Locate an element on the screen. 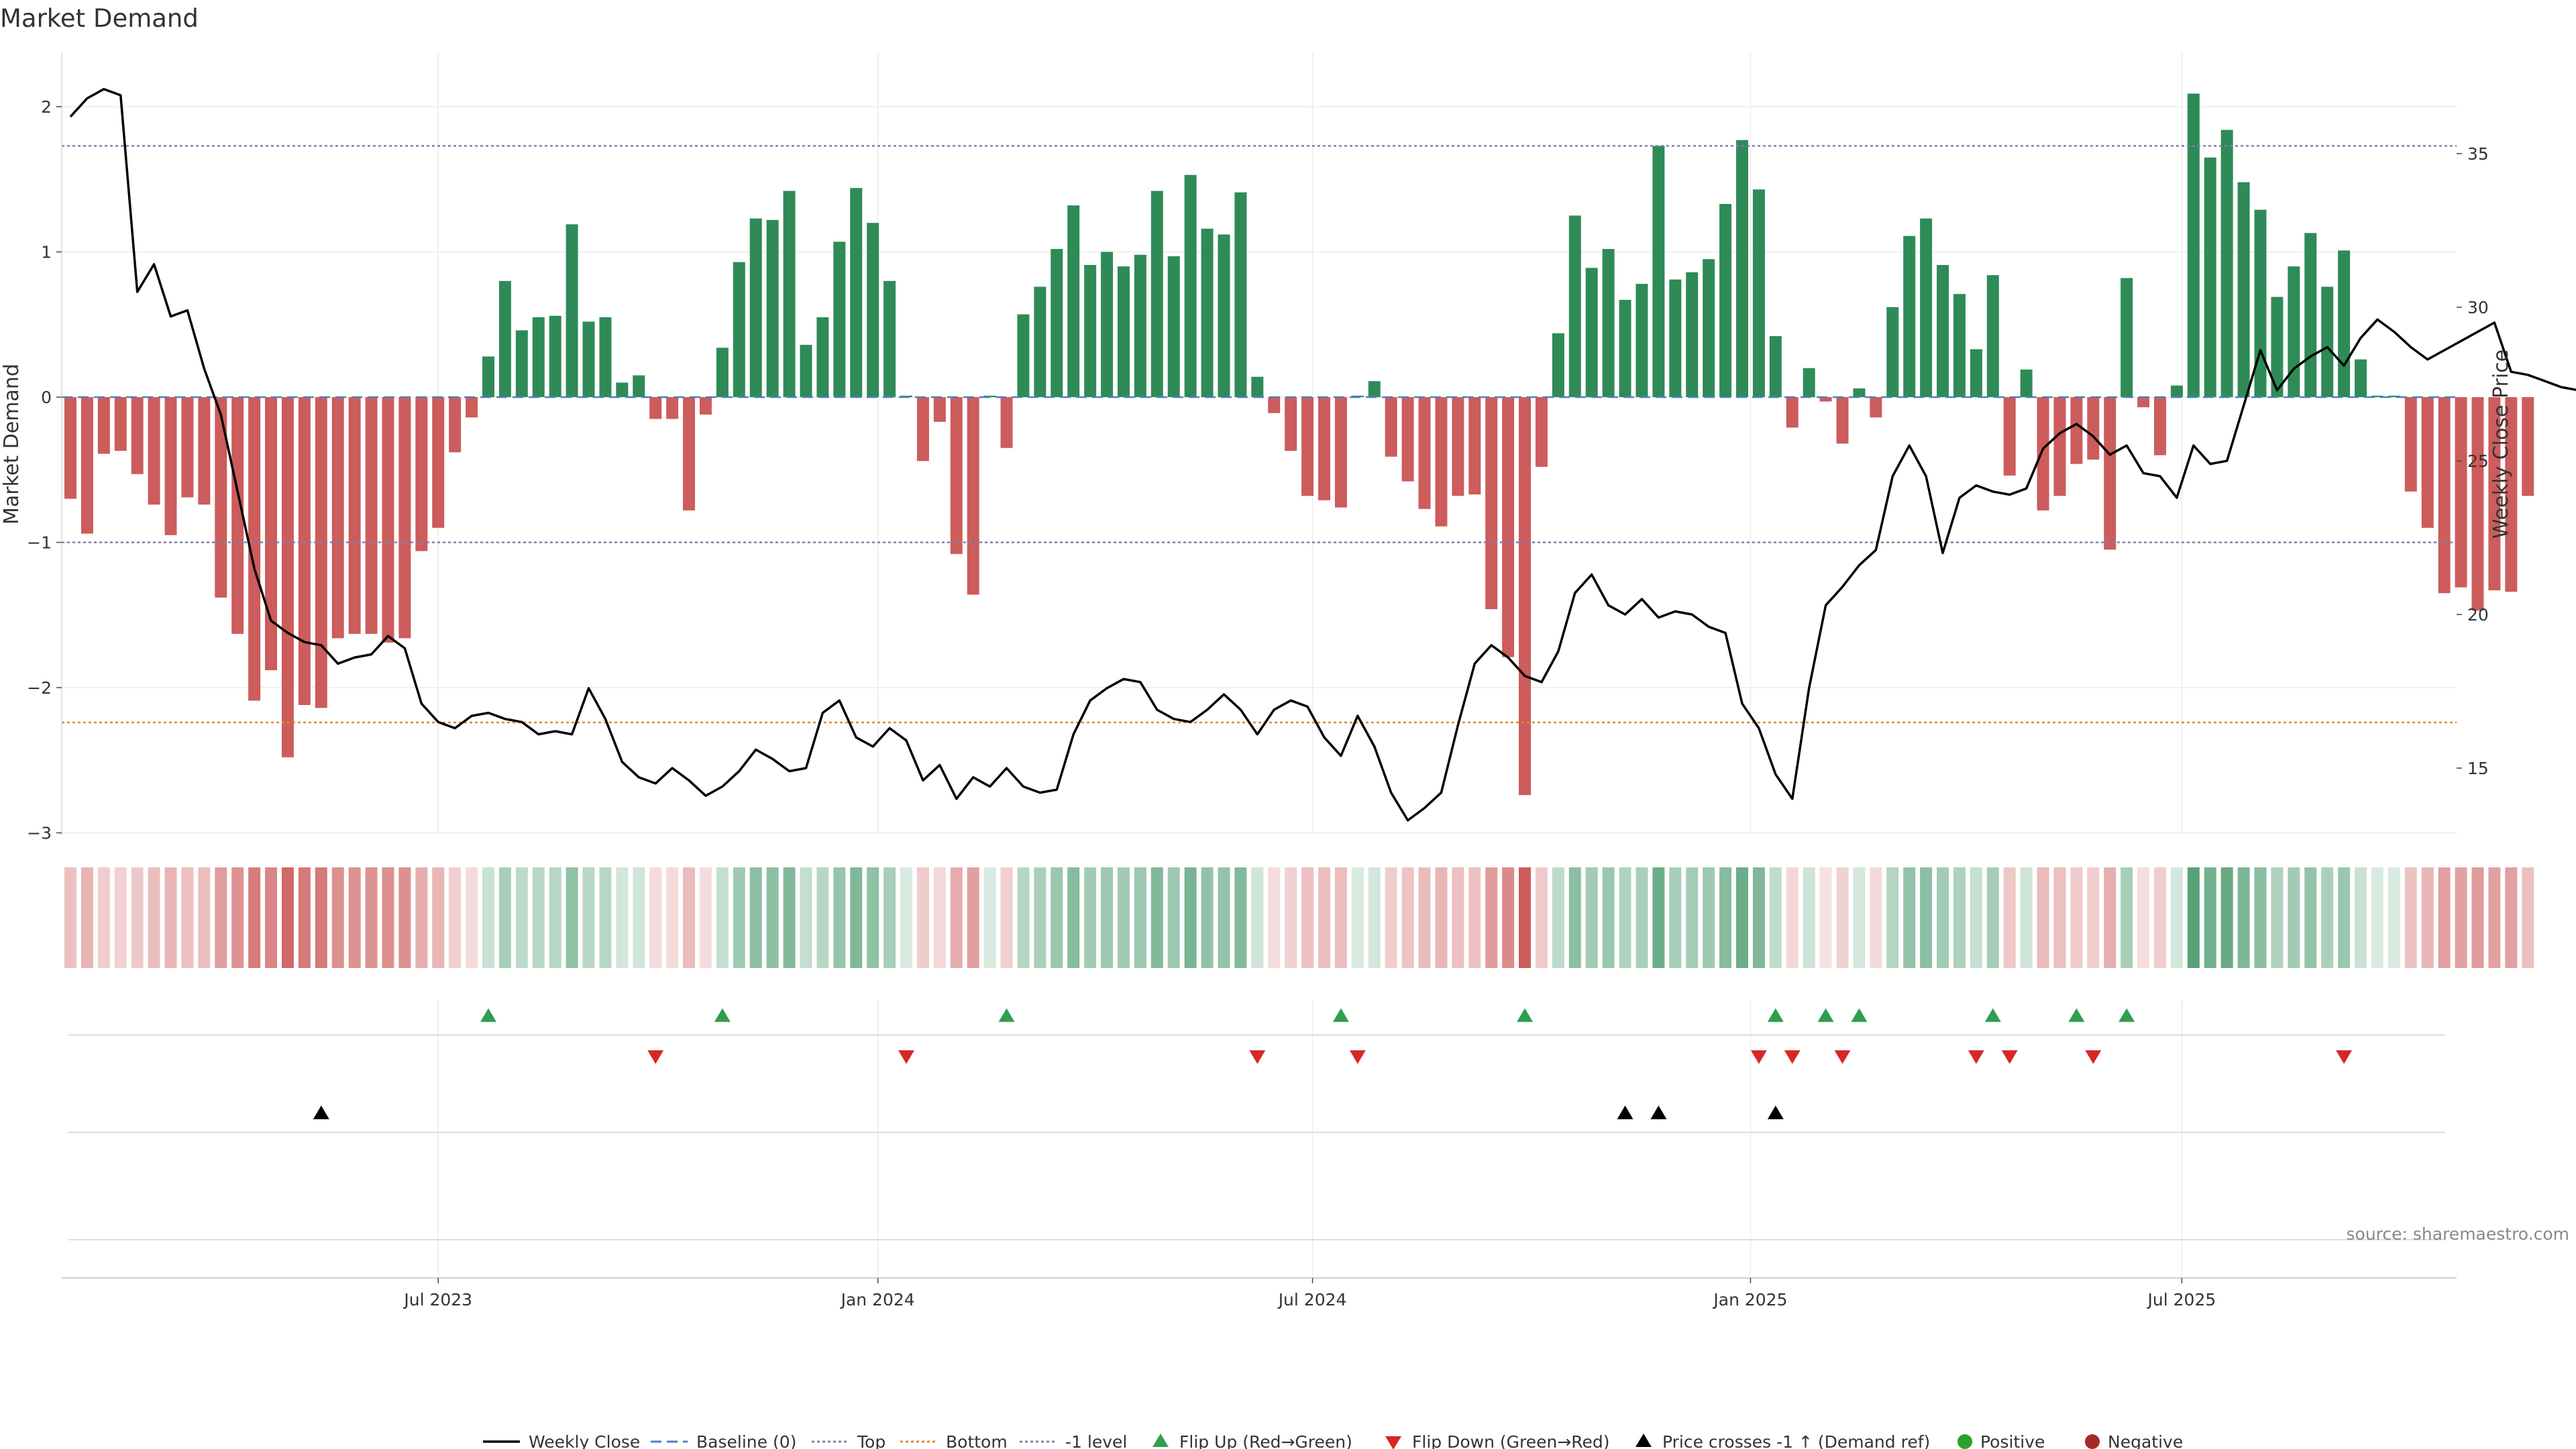  legend-label: Flip Down (Green→Red) is located at coordinates (1511, 1440).